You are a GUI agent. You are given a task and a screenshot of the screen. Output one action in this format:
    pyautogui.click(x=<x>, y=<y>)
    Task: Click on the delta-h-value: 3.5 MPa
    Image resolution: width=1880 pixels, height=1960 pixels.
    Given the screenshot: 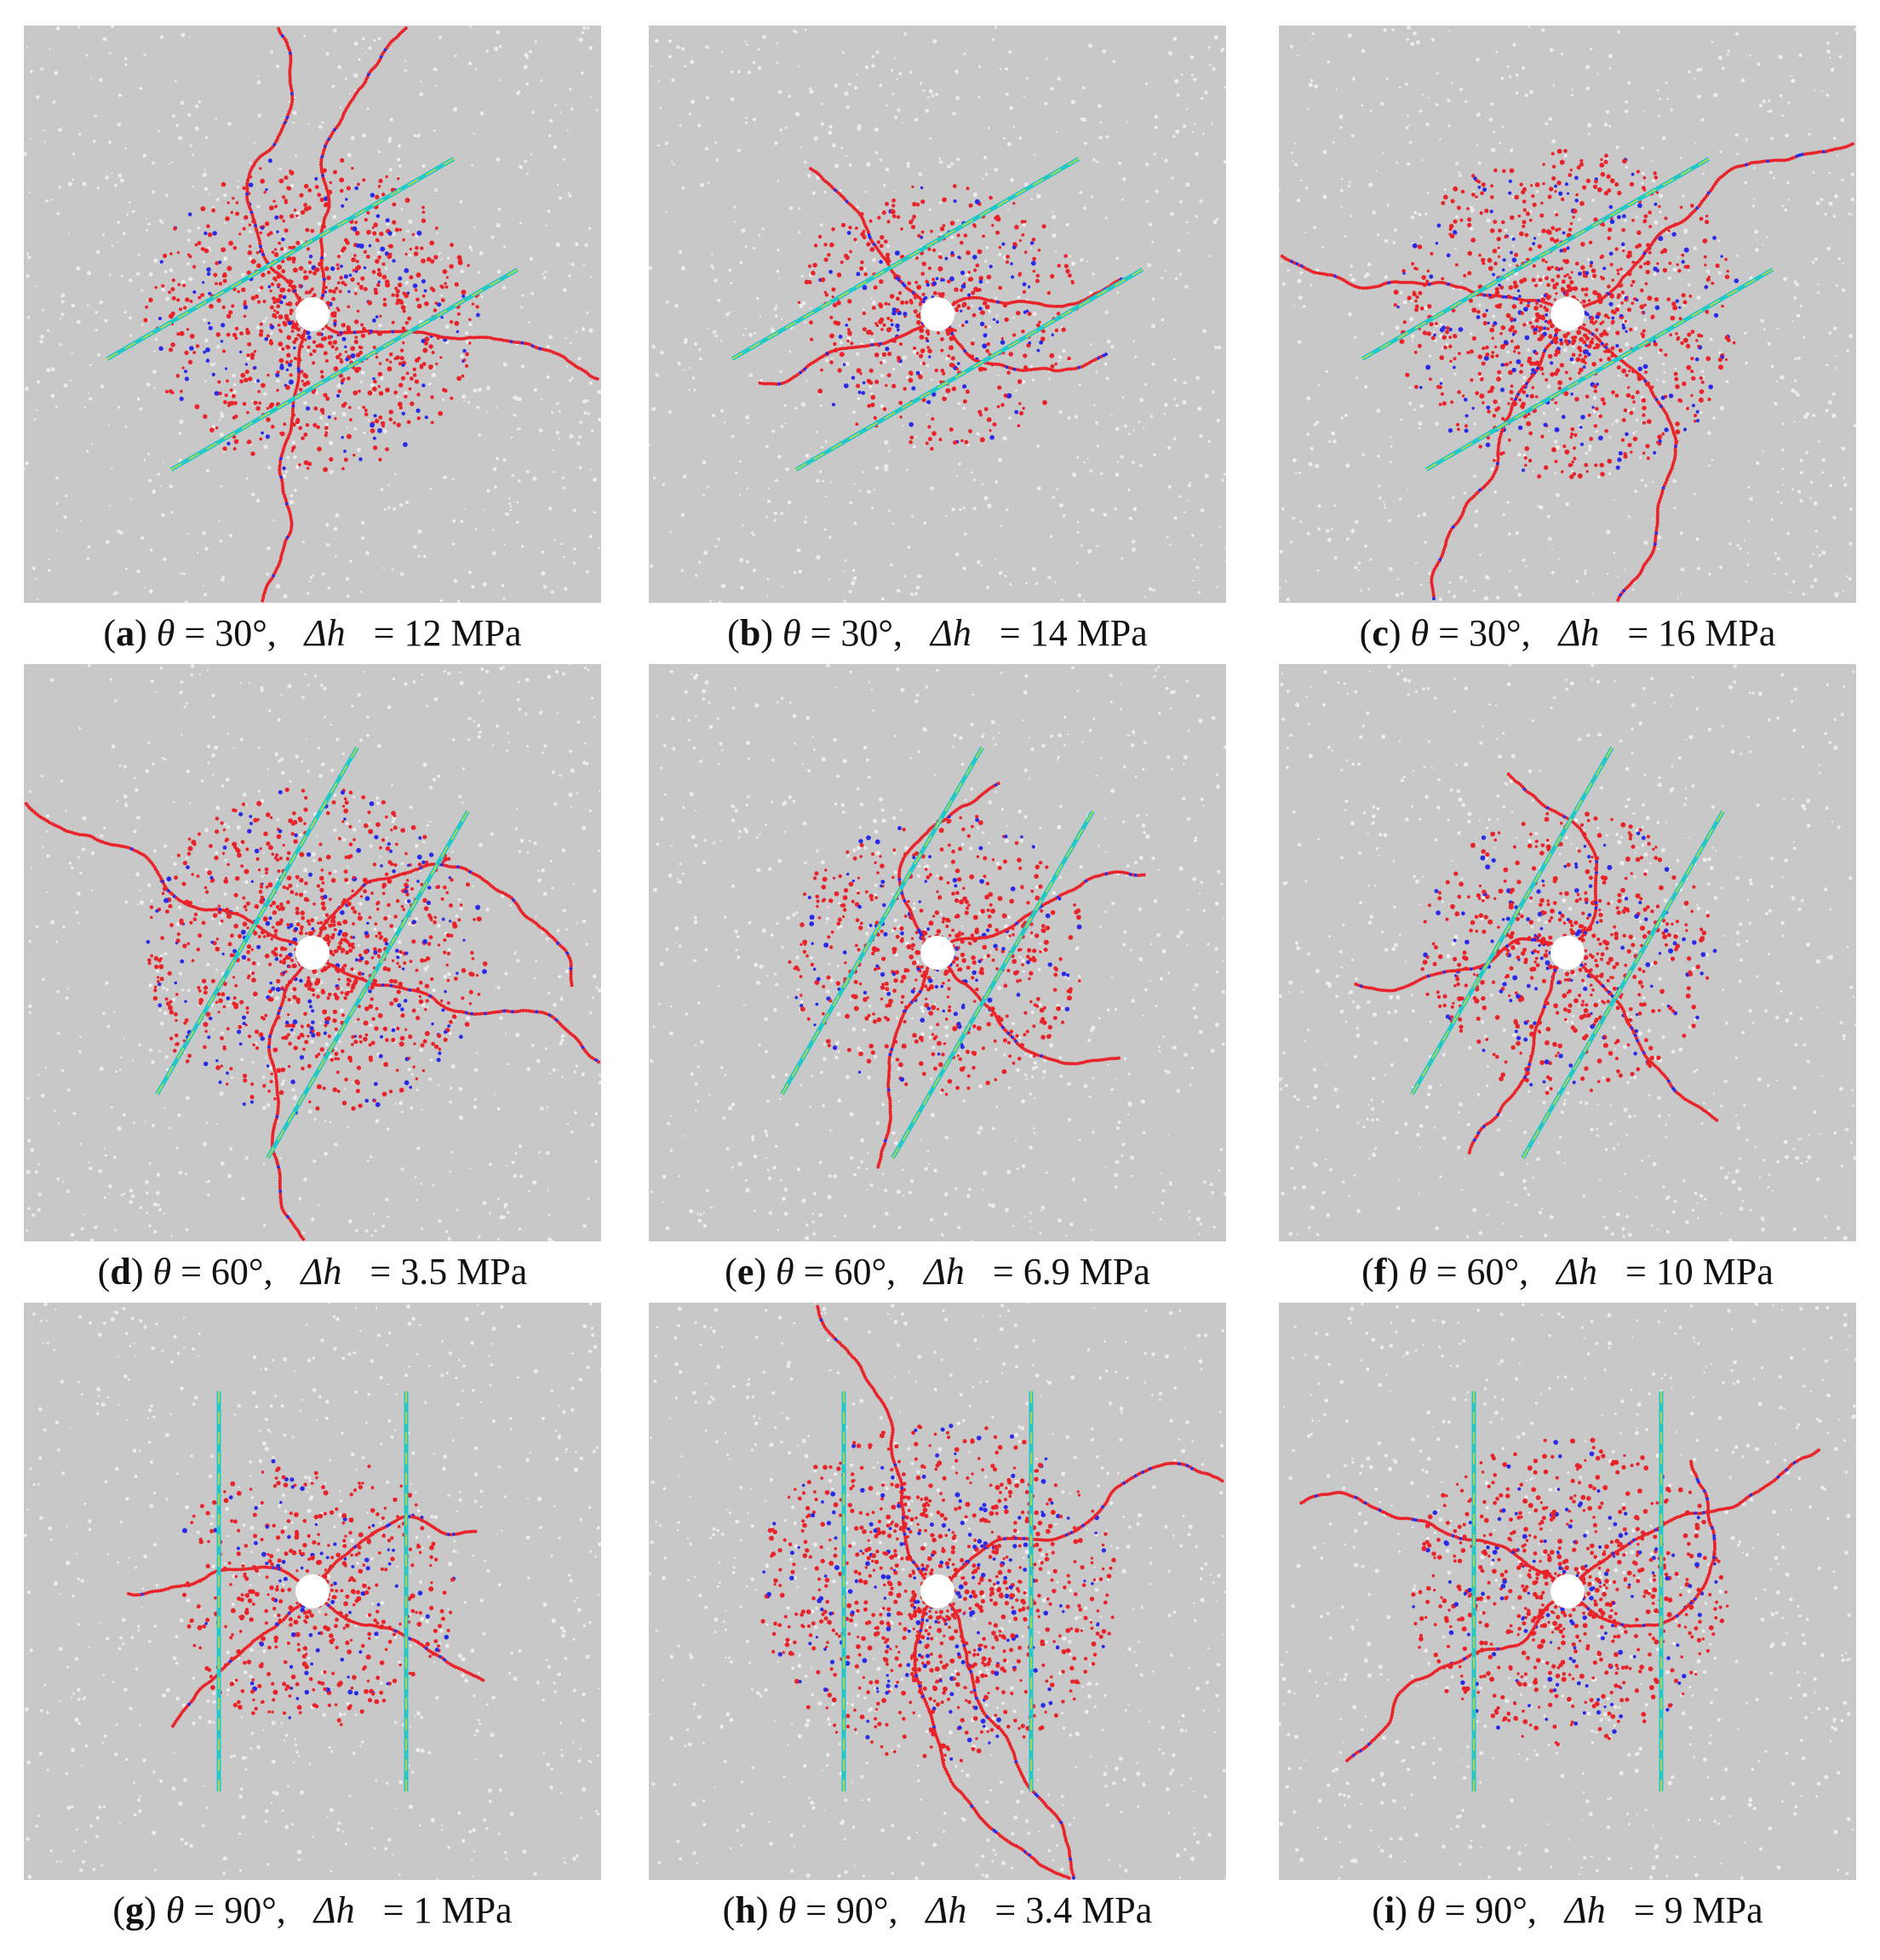 What is the action you would take?
    pyautogui.click(x=464, y=1271)
    